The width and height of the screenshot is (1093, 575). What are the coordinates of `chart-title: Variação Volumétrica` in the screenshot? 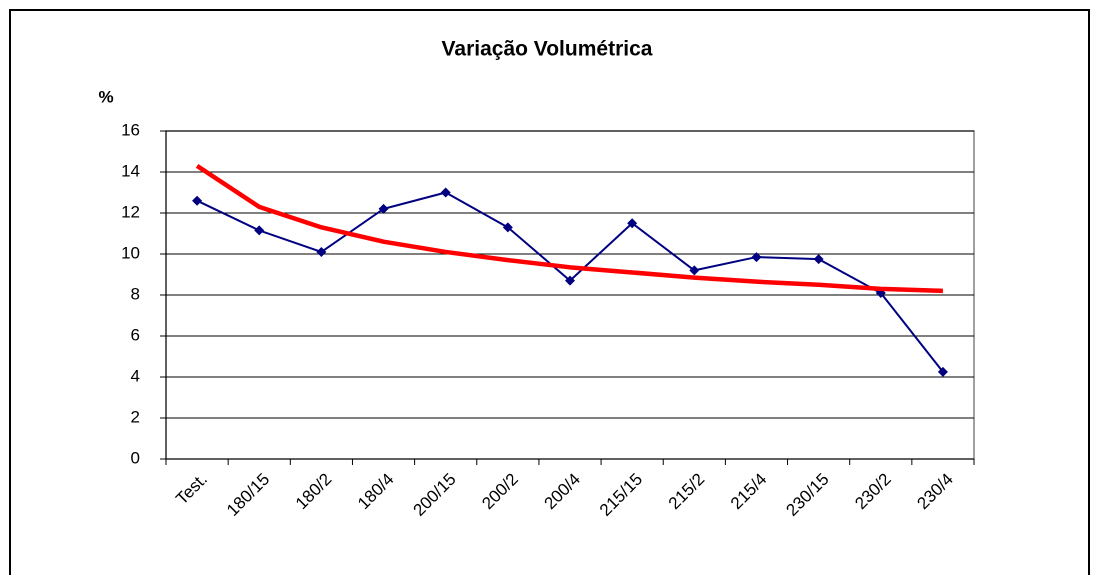 It's located at (547, 49).